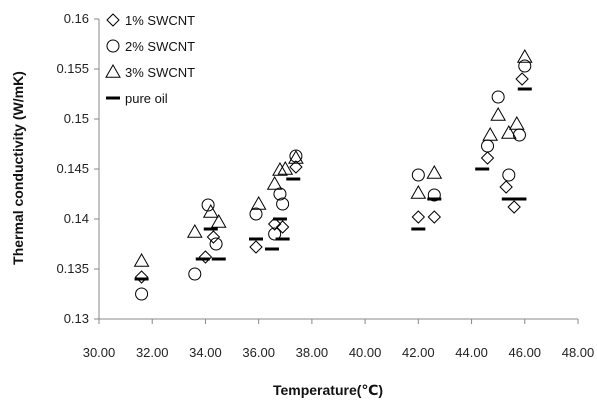  What do you see at coordinates (328, 390) in the screenshot?
I see `x-axis-title: Temperature(℃)` at bounding box center [328, 390].